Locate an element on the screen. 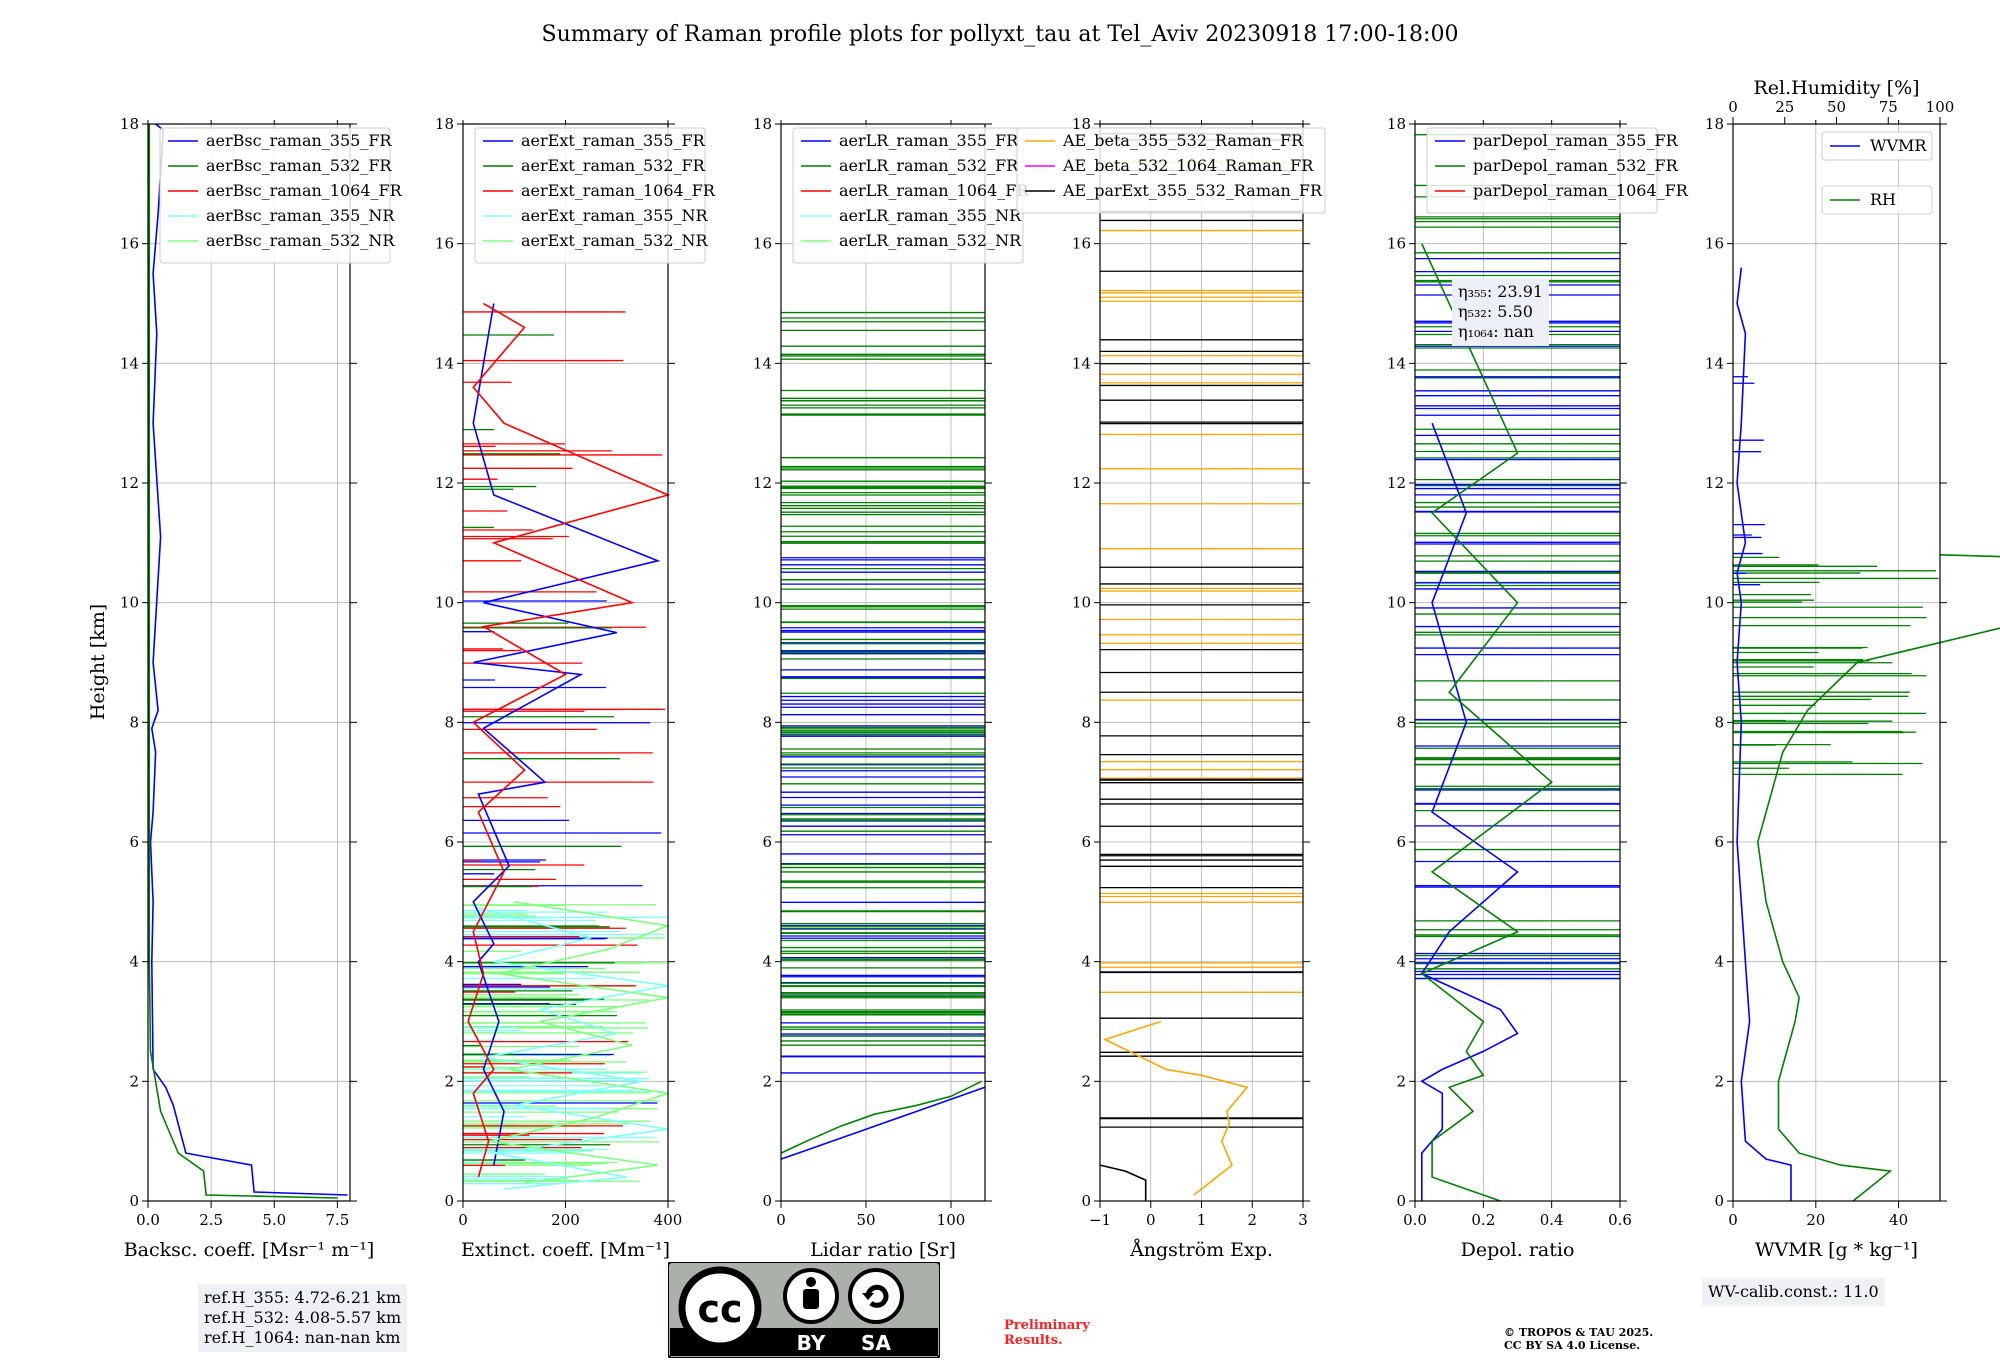 This screenshot has height=1362, width=2000. preliminary-results: Preliminary Results. is located at coordinates (1047, 1333).